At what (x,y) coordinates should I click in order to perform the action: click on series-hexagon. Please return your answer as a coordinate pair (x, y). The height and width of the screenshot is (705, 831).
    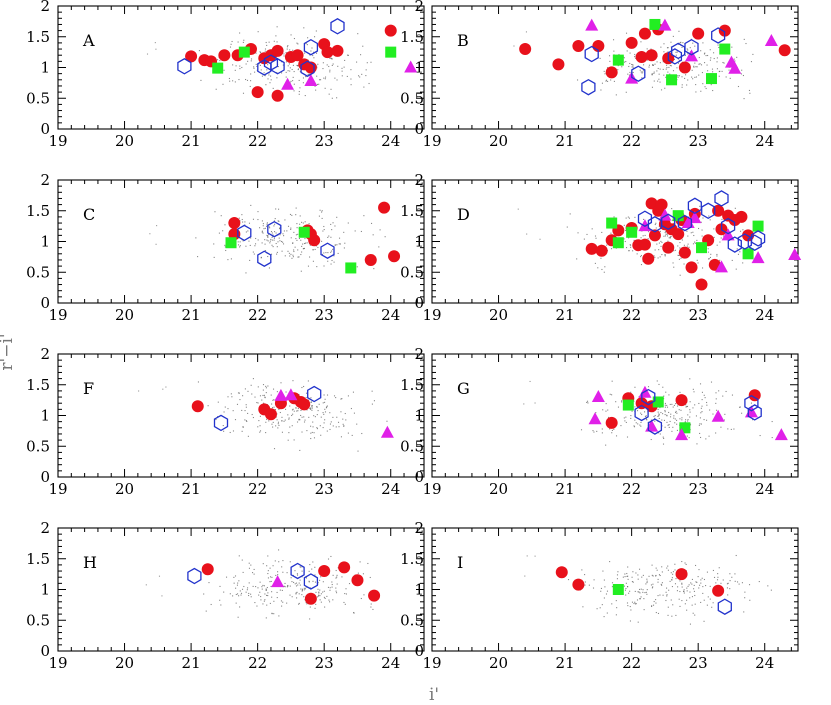
    Looking at the image, I should click on (261, 47).